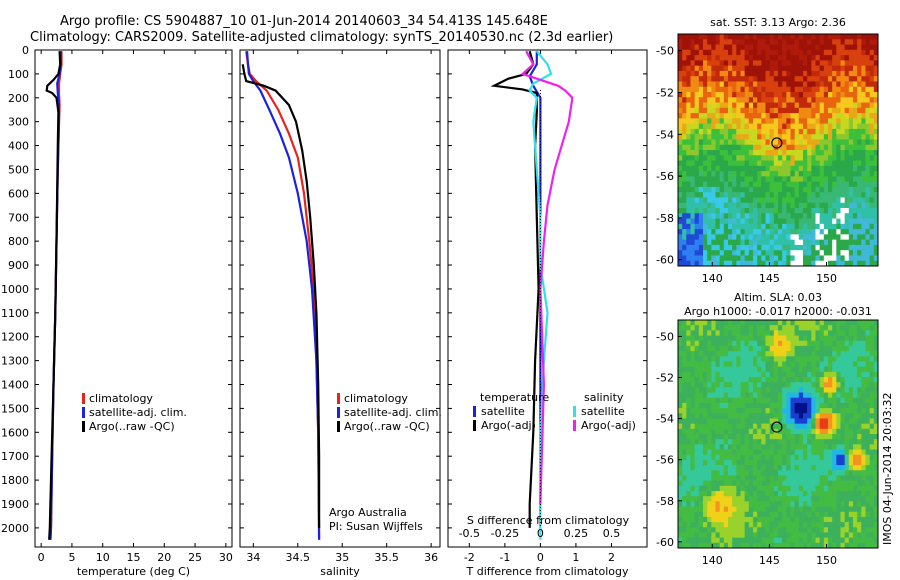 The width and height of the screenshot is (900, 580). I want to click on salinity-series-argo-raw-qc-, so click(281, 296).